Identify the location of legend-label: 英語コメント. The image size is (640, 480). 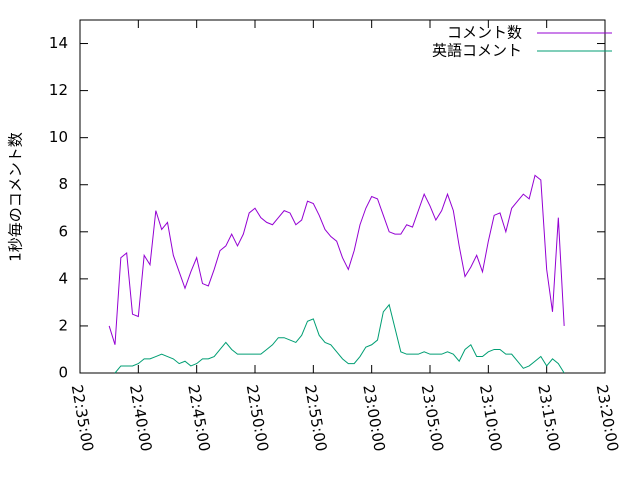
(477, 51).